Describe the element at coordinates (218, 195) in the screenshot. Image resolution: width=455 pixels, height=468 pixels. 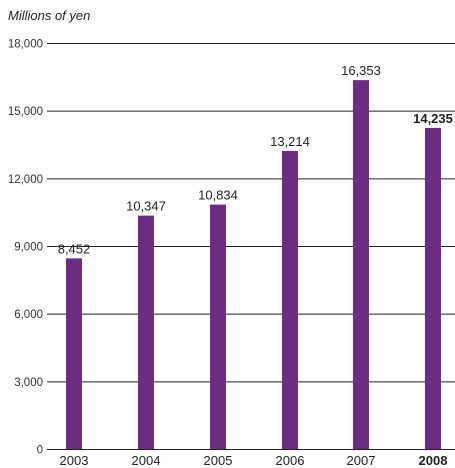
I see `value-label-2005: 10,834` at that location.